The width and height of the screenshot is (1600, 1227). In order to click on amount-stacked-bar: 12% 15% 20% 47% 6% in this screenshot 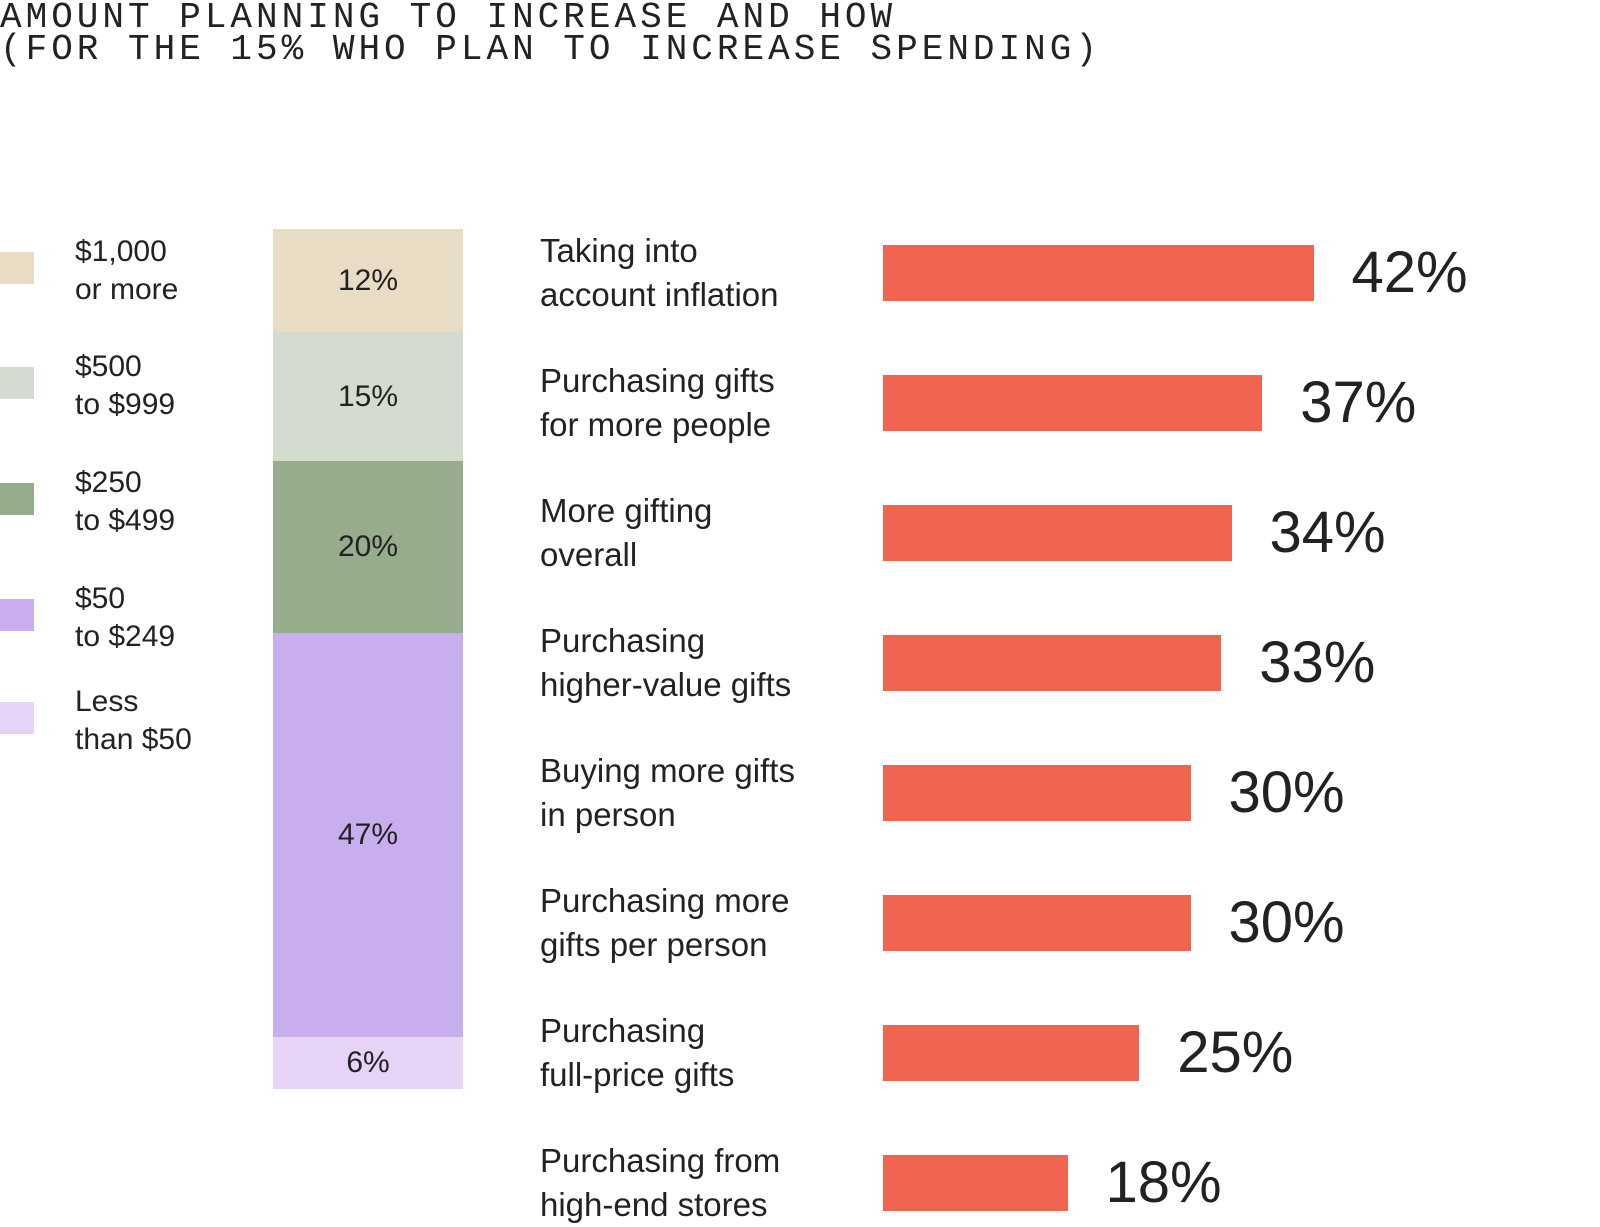, I will do `click(368, 659)`.